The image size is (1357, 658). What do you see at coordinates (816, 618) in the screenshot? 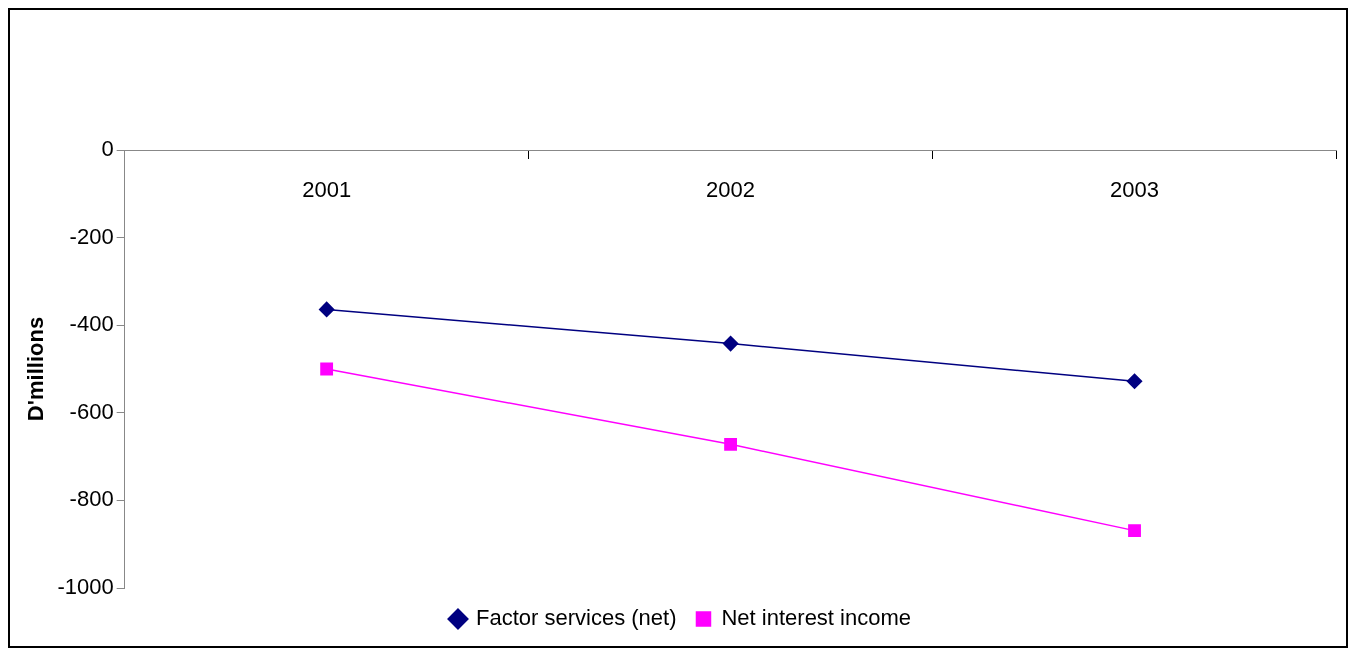
I see `legend-label: Net interest income` at bounding box center [816, 618].